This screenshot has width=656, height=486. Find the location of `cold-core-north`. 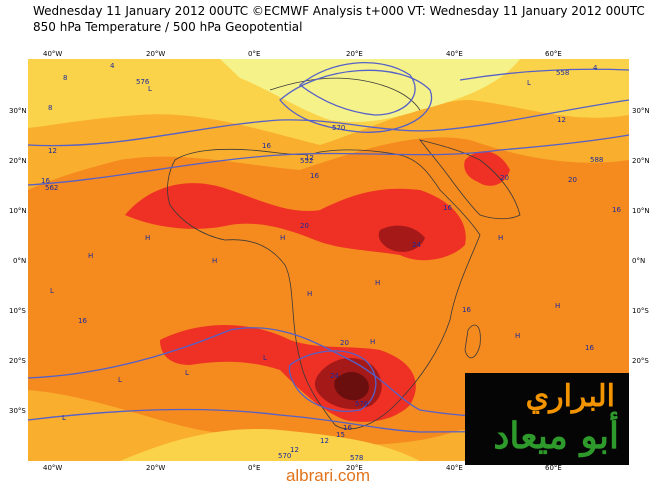

cold-core-north is located at coordinates (370, 90).